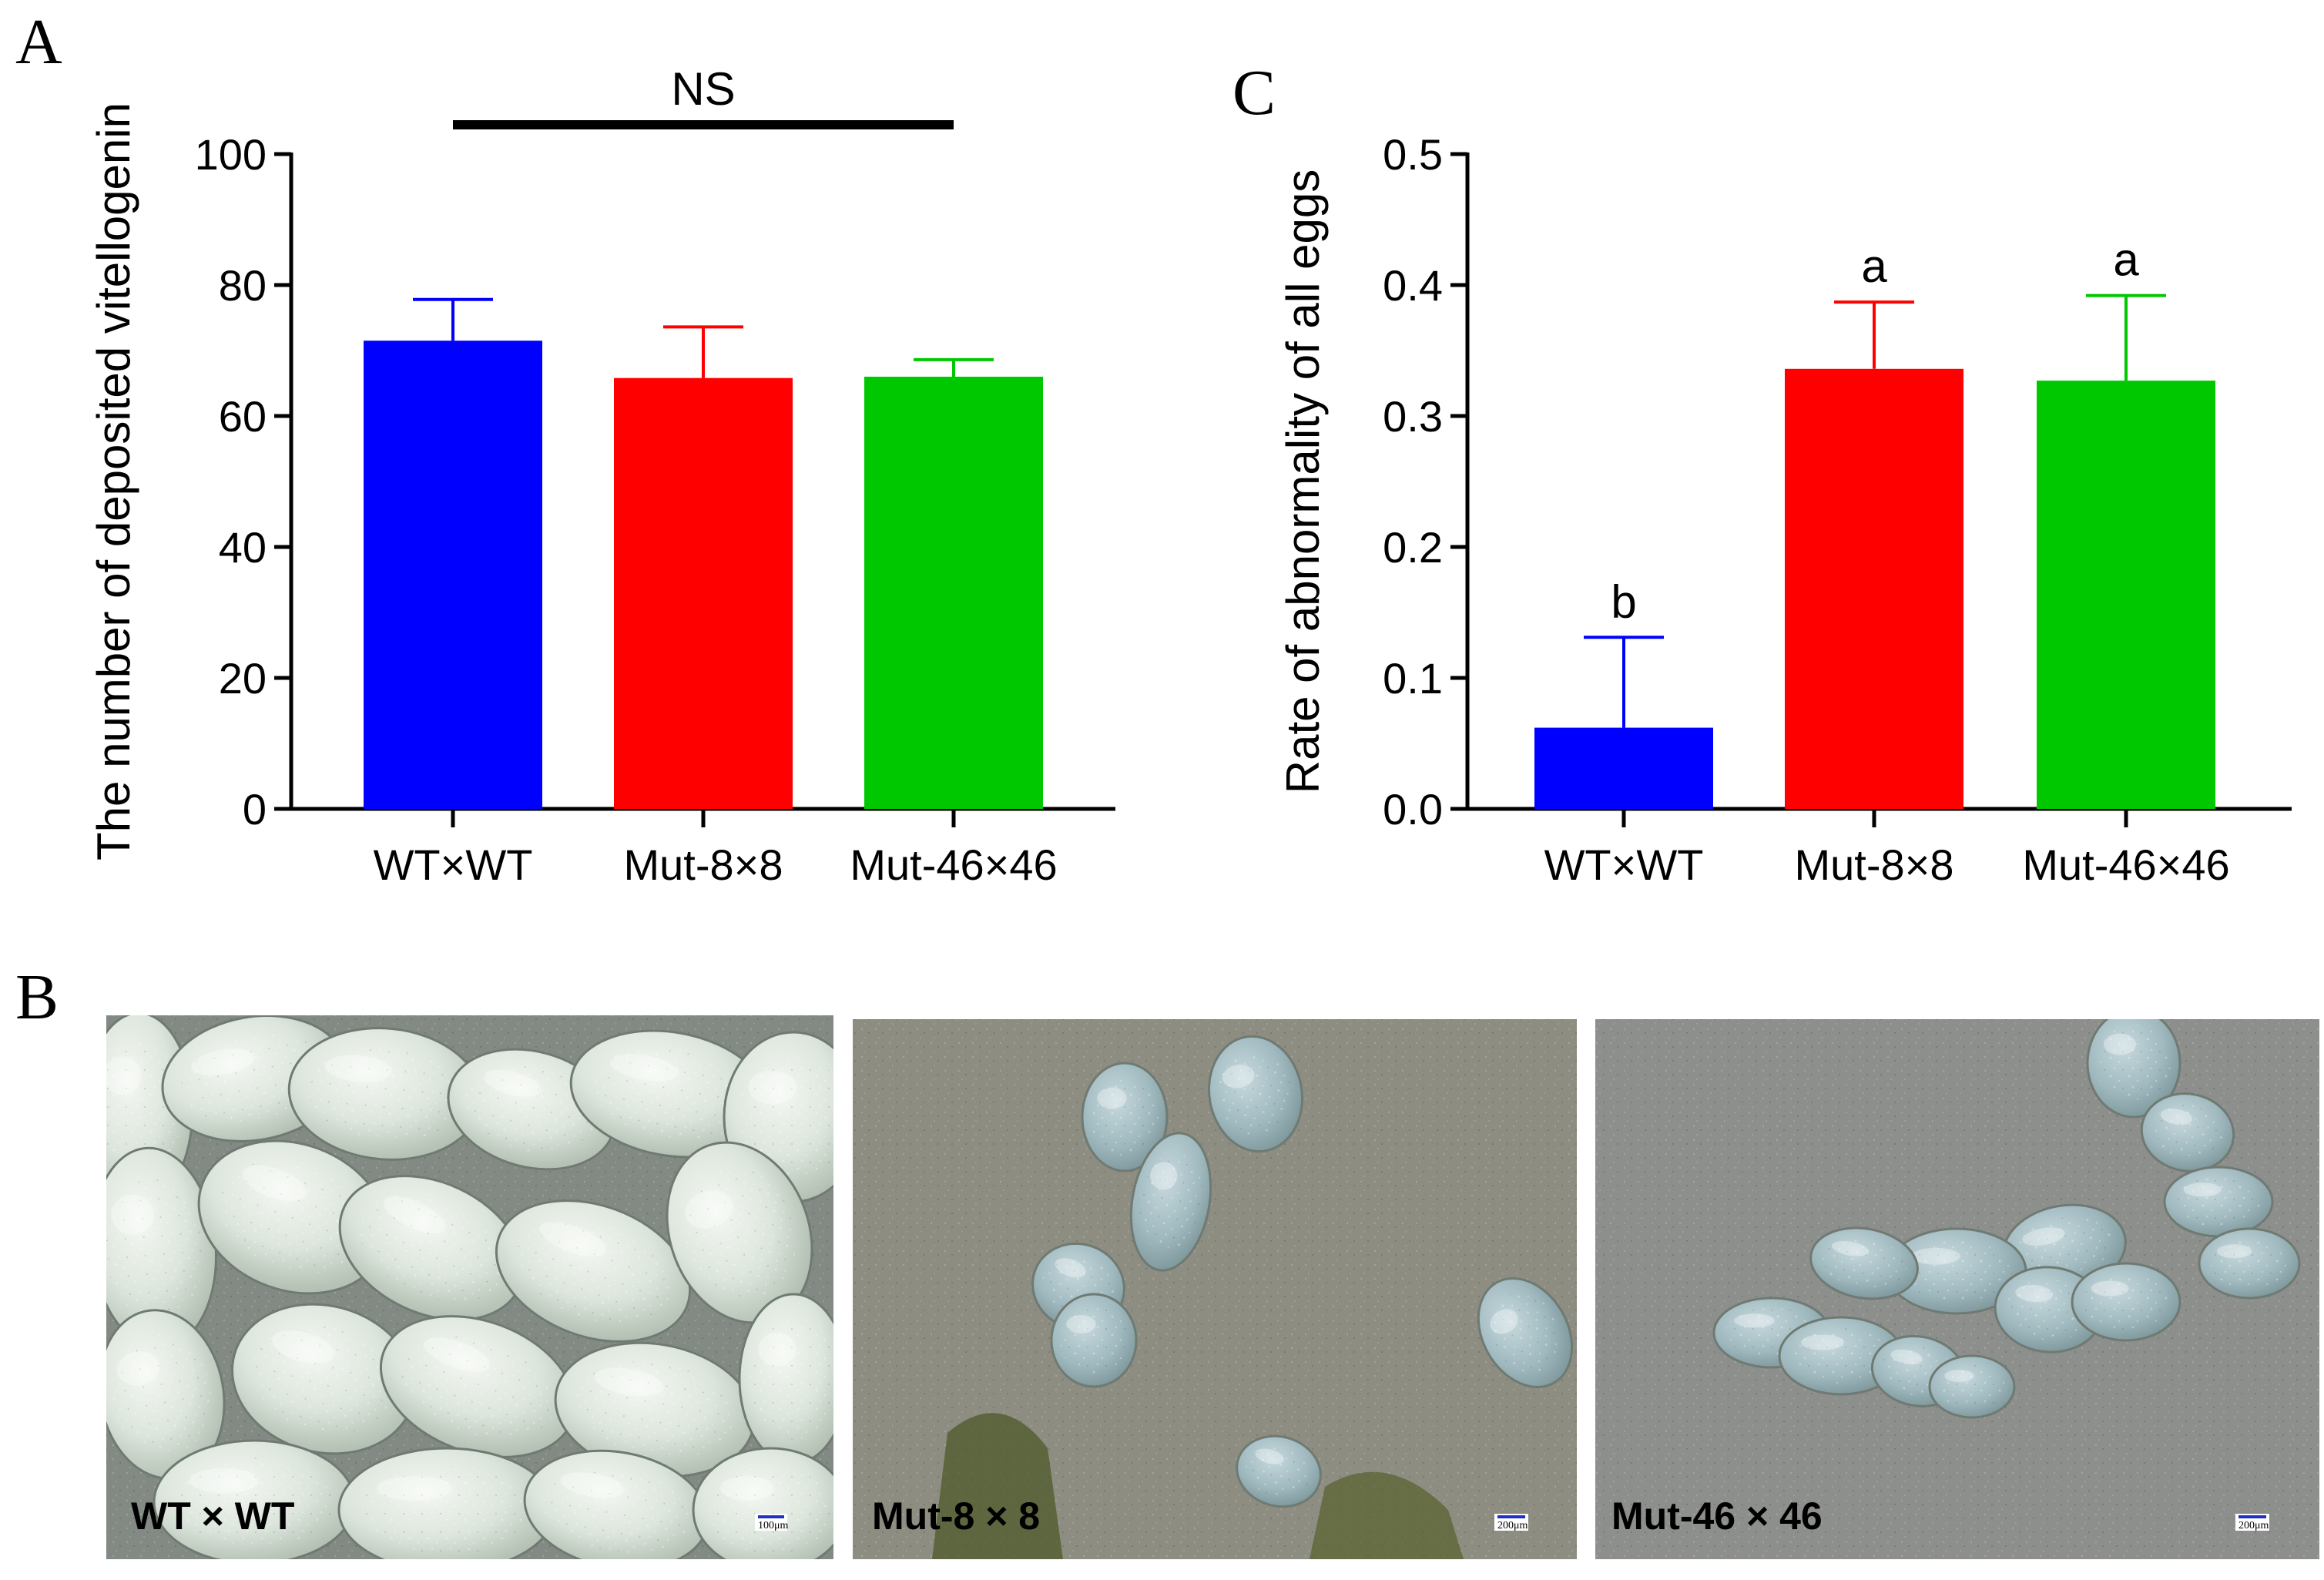 The width and height of the screenshot is (2324, 1580). I want to click on chart-c-sig-letter: a, so click(2126, 260).